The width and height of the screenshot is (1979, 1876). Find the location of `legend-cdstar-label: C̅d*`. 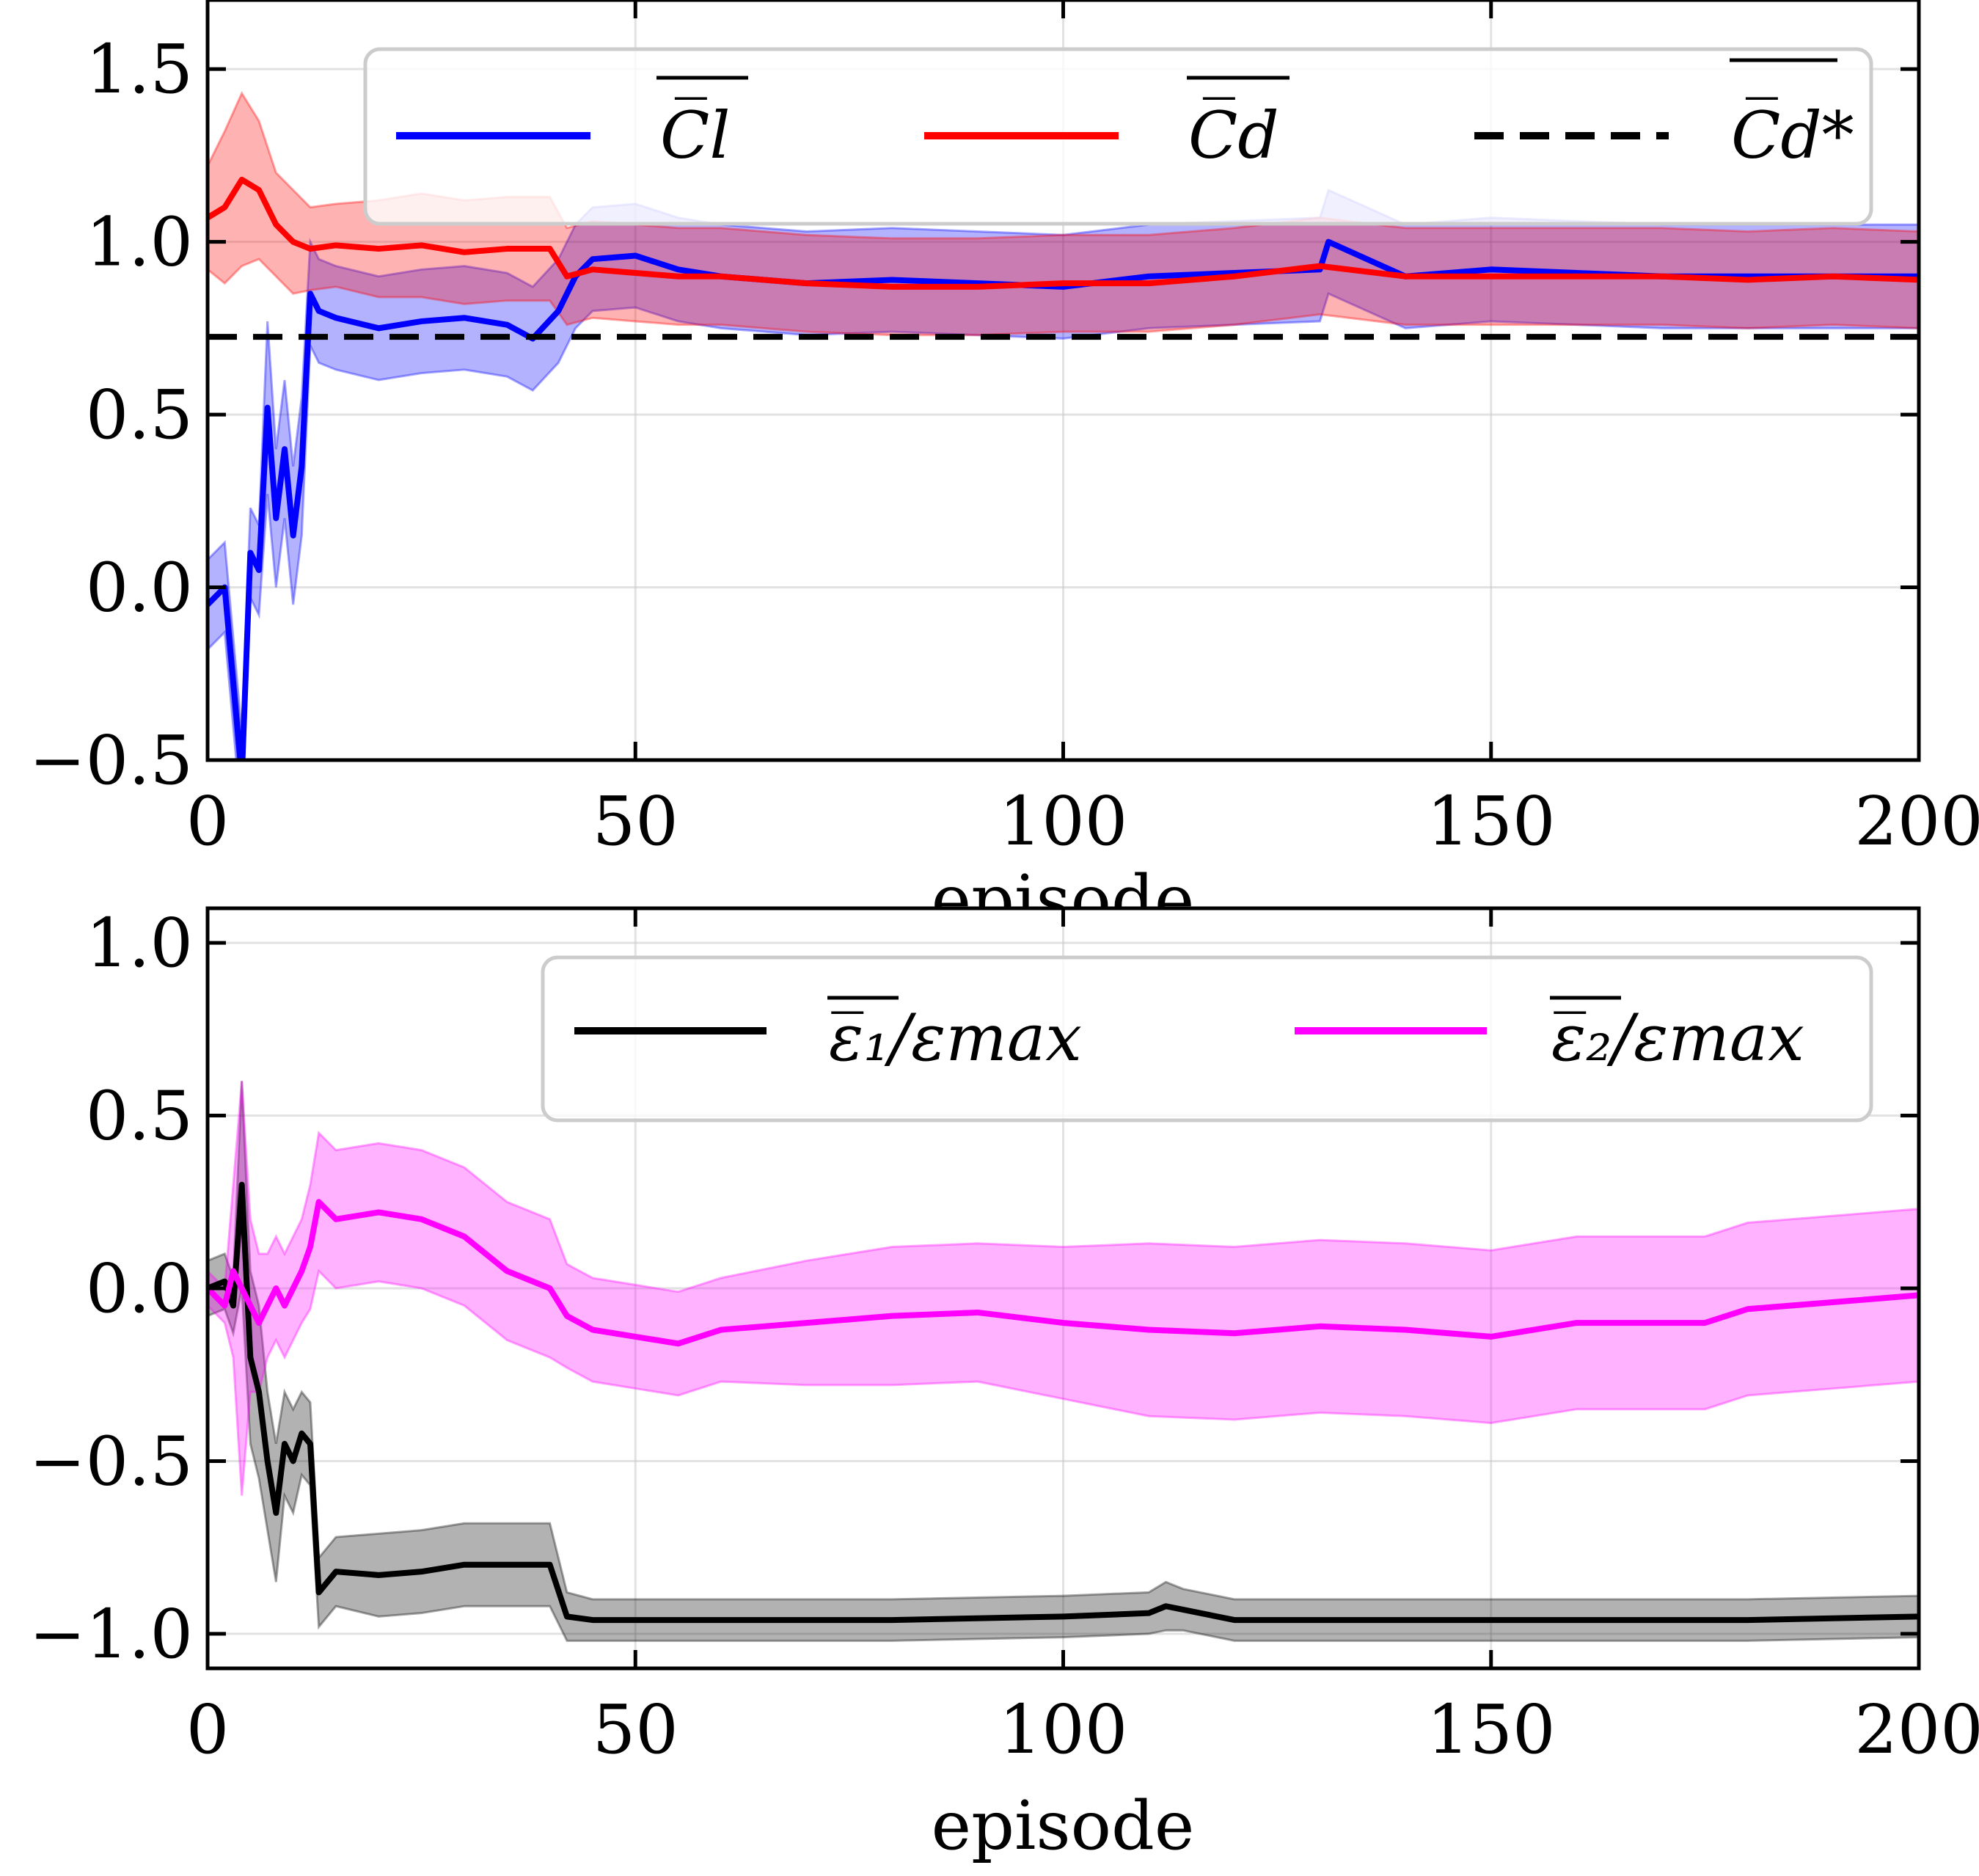

legend-cdstar-label: C̅d* is located at coordinates (1792, 135).